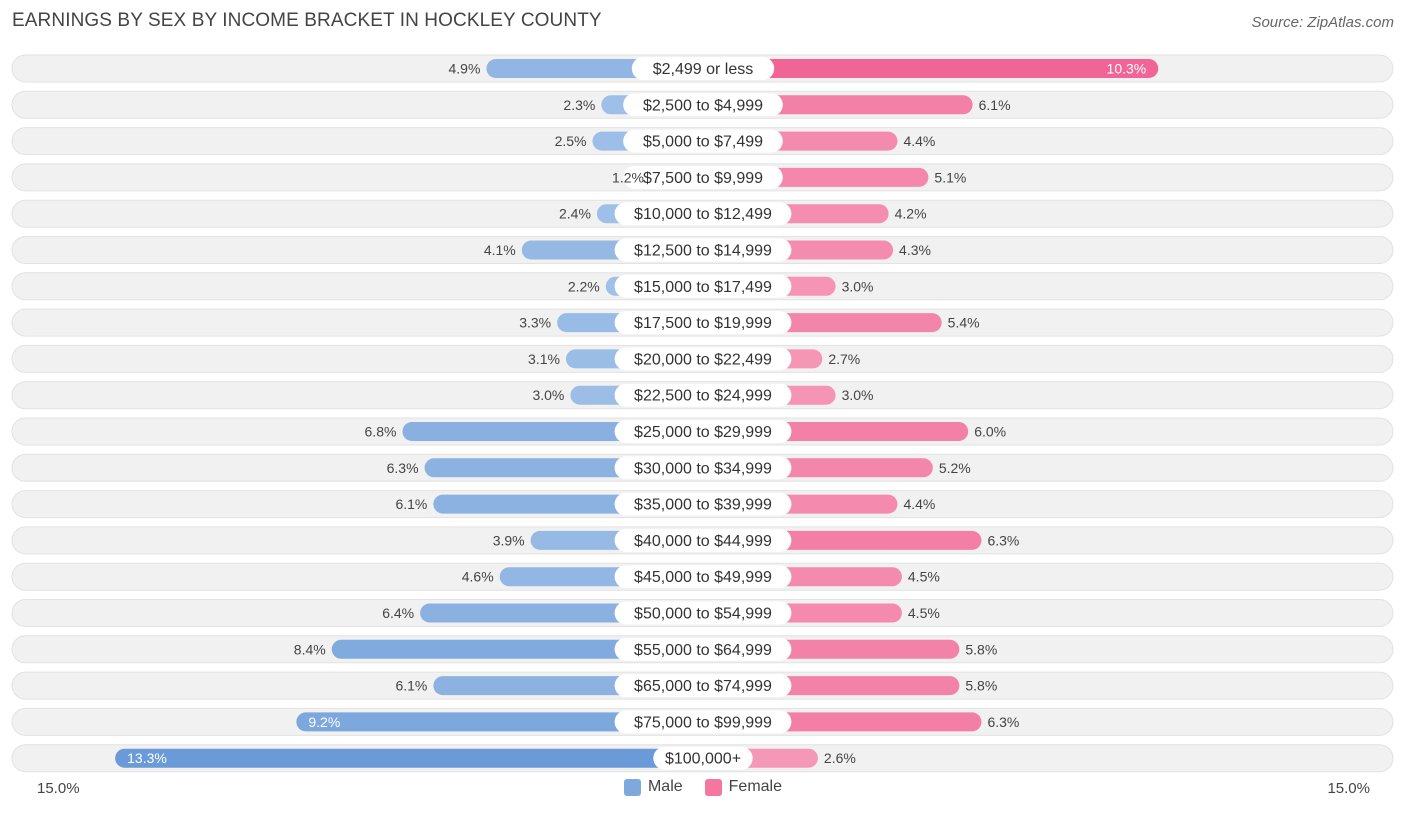  I want to click on bar-female, so click(931, 68).